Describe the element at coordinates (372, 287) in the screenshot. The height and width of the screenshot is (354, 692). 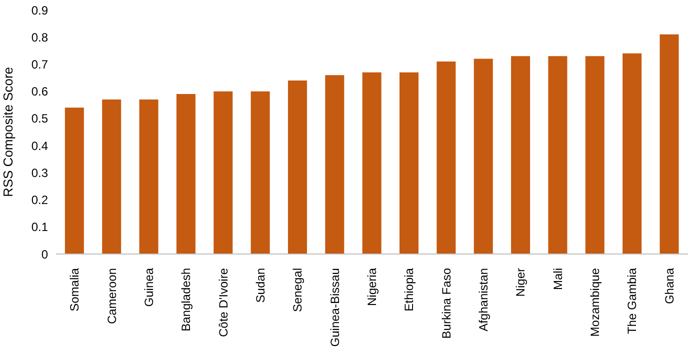
I see `x-tick-label: Nigeria` at that location.